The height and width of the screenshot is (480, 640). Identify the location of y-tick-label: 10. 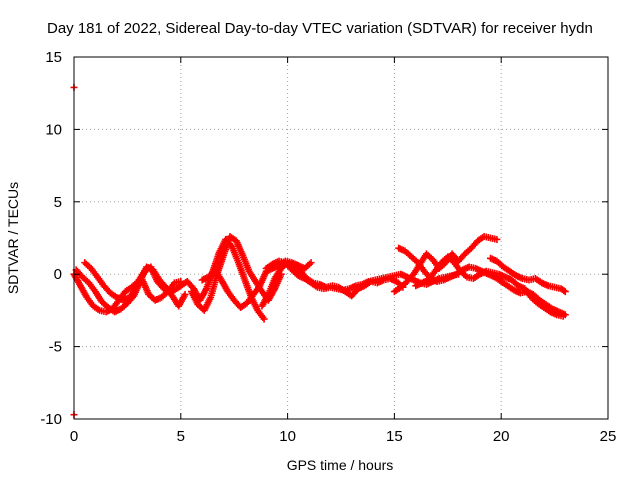
(53, 129).